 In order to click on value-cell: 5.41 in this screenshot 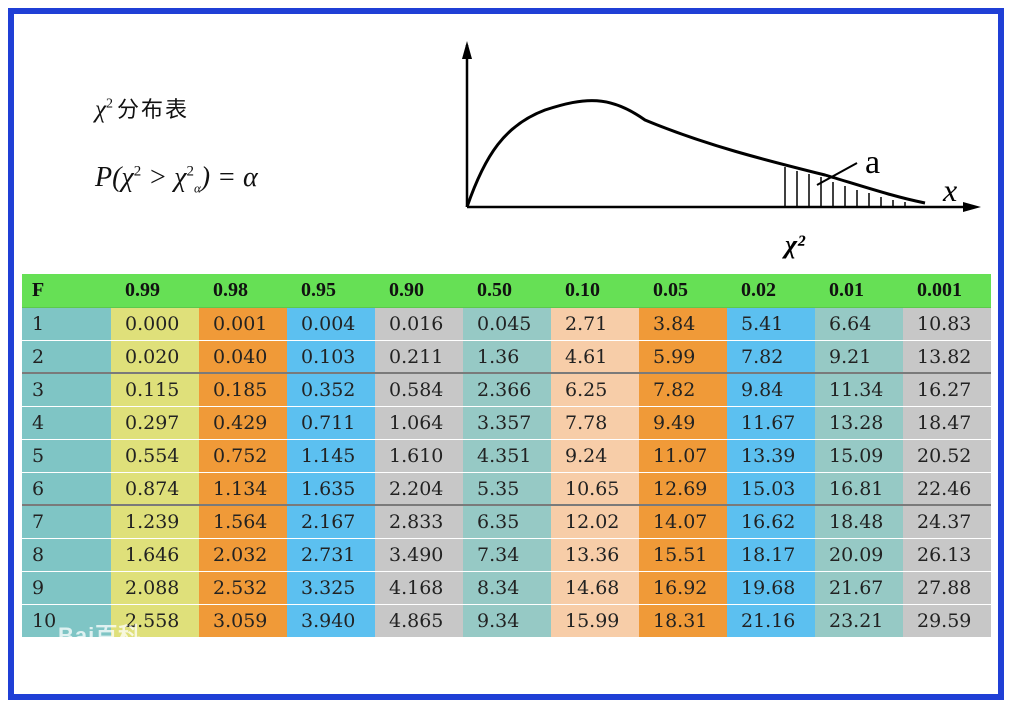, I will do `click(771, 324)`.